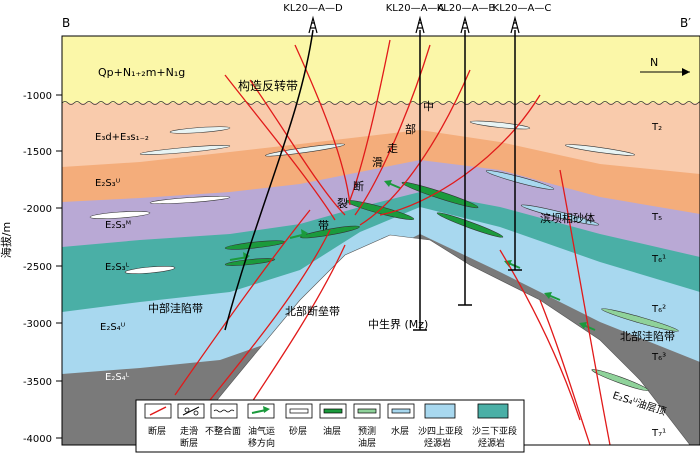  What do you see at coordinates (401, 411) in the screenshot?
I see `legend-water-icon` at bounding box center [401, 411].